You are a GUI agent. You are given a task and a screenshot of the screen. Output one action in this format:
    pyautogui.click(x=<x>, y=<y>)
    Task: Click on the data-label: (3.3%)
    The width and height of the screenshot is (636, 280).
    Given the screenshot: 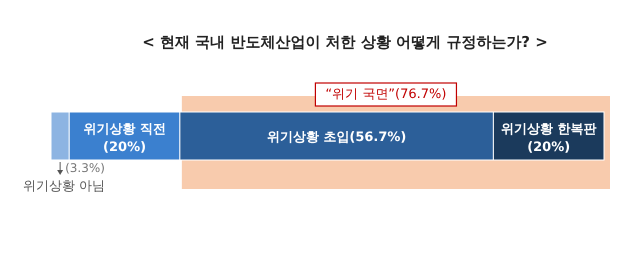 What is the action you would take?
    pyautogui.click(x=85, y=168)
    